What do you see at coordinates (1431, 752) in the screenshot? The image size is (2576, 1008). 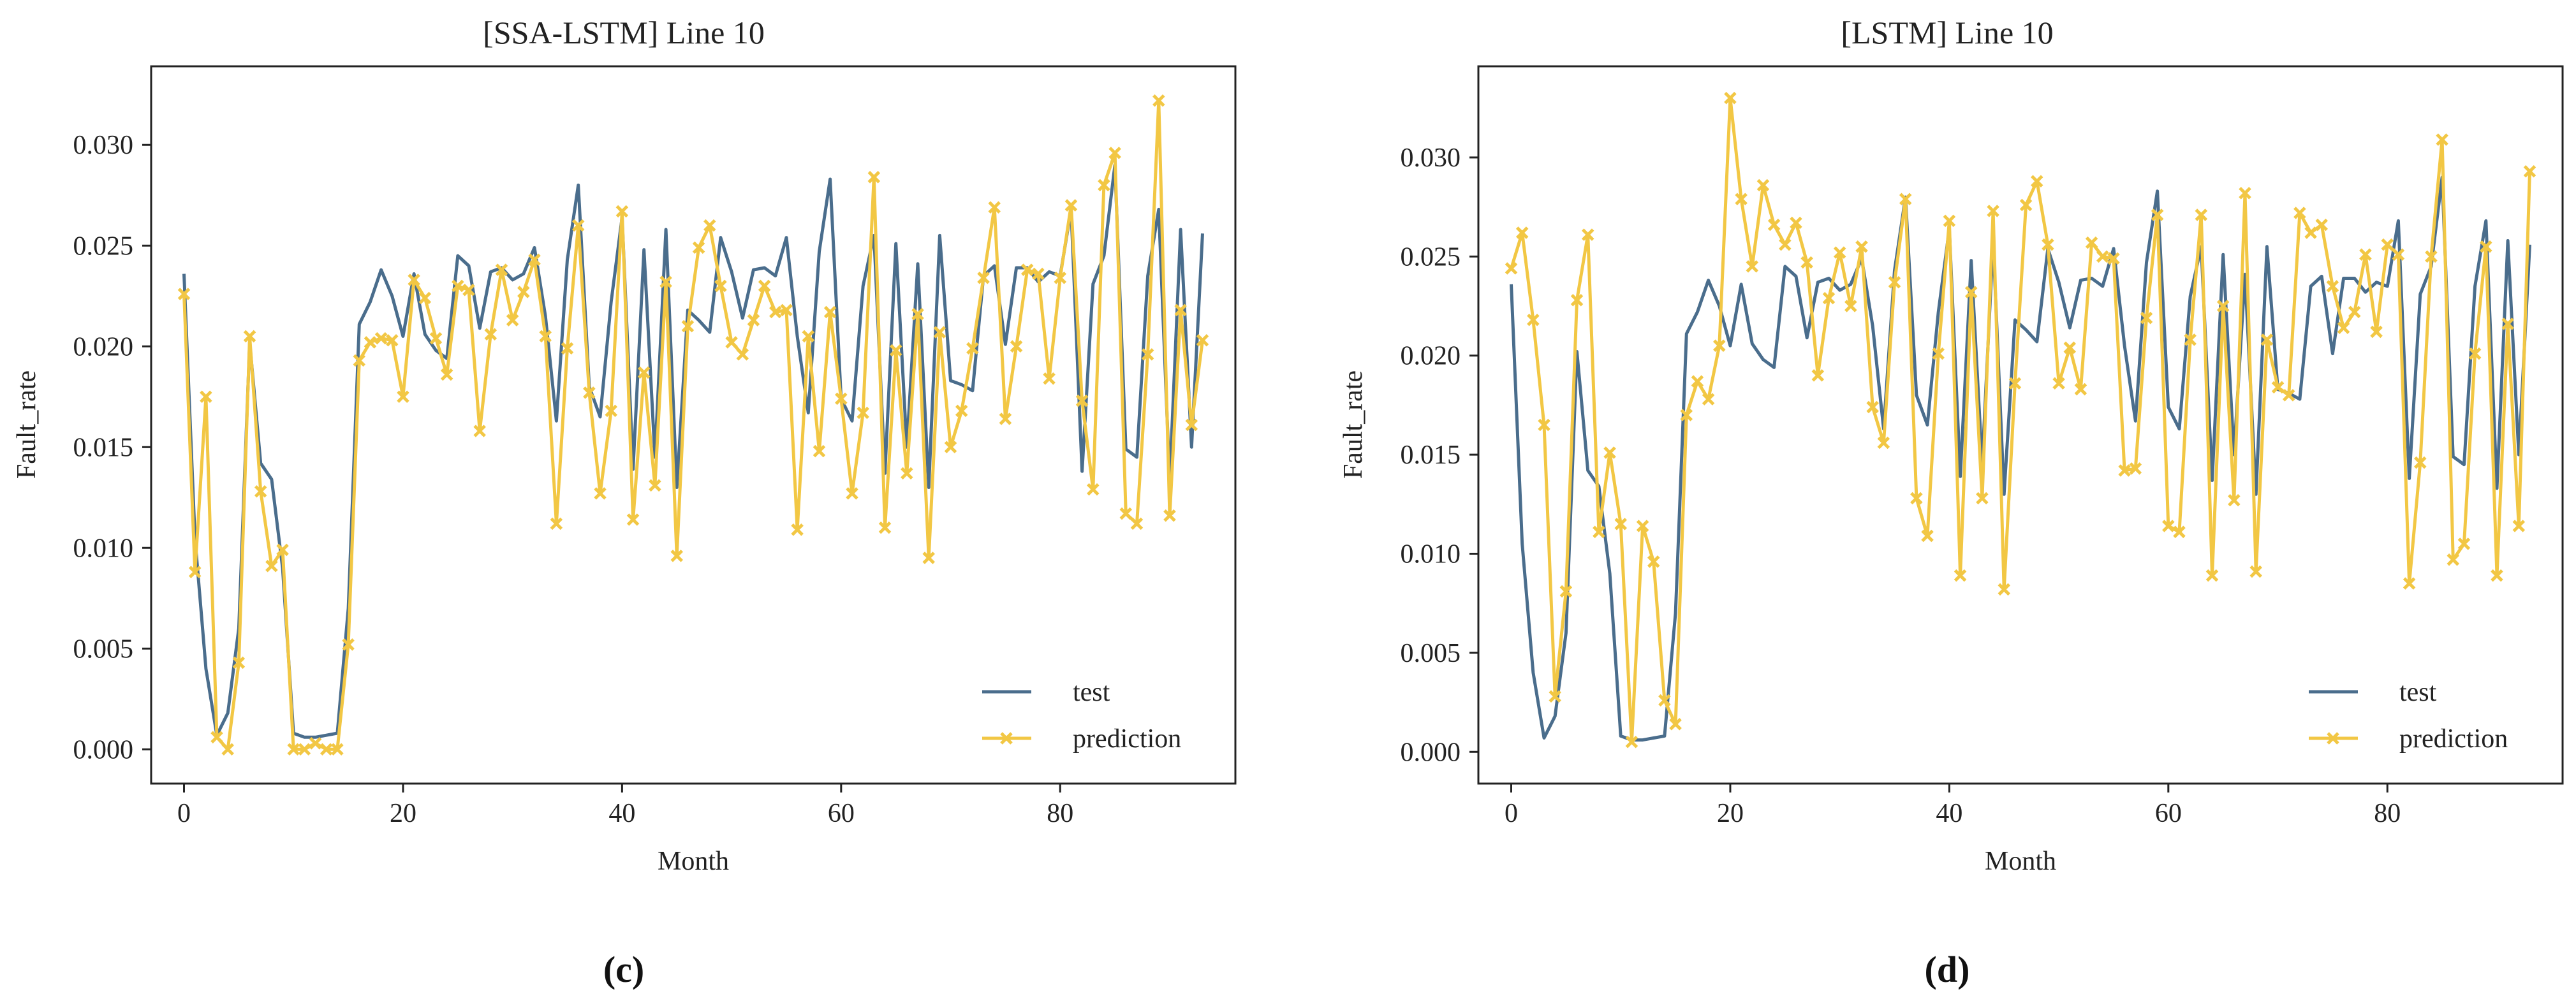 I see `y-tick-label: 0.000` at bounding box center [1431, 752].